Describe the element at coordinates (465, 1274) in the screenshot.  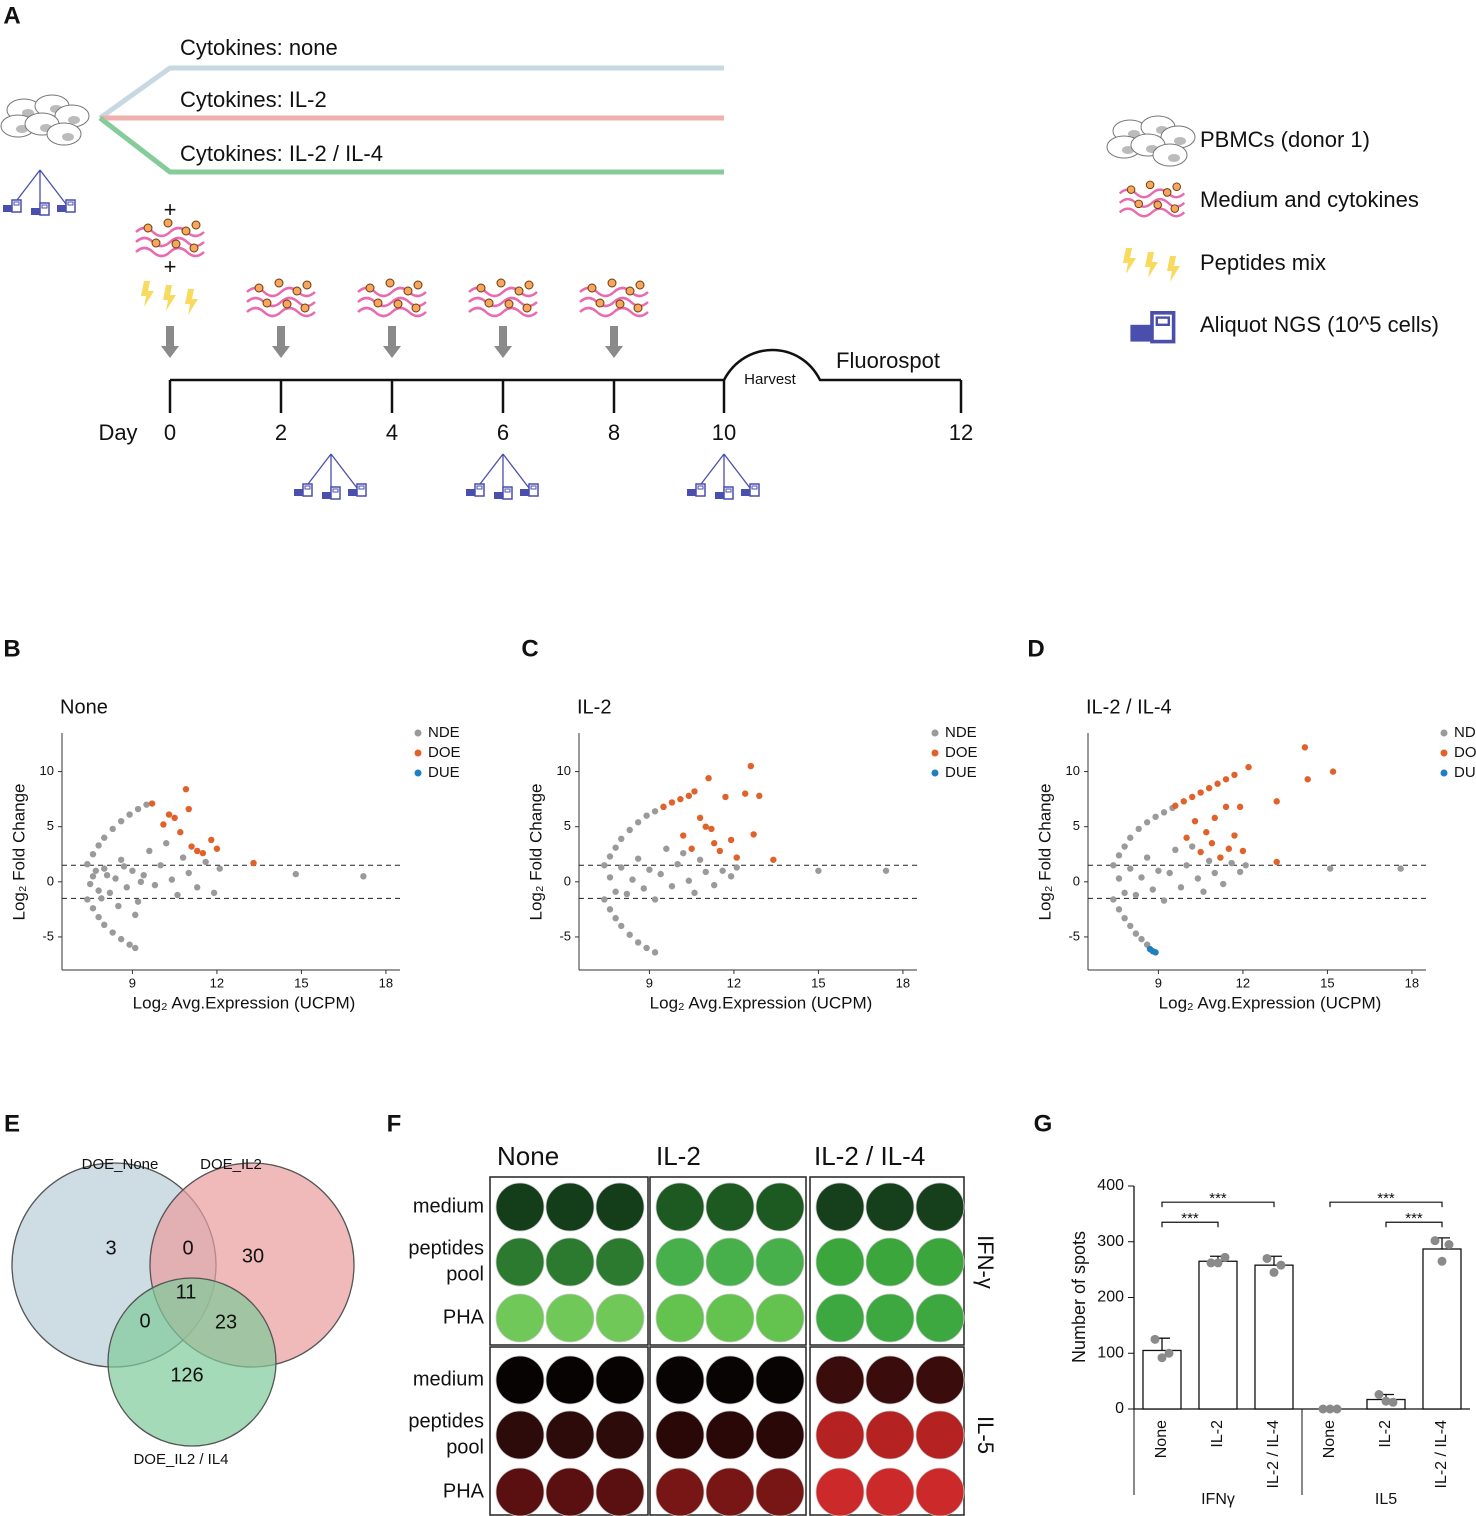
I see `row-label: pool` at that location.